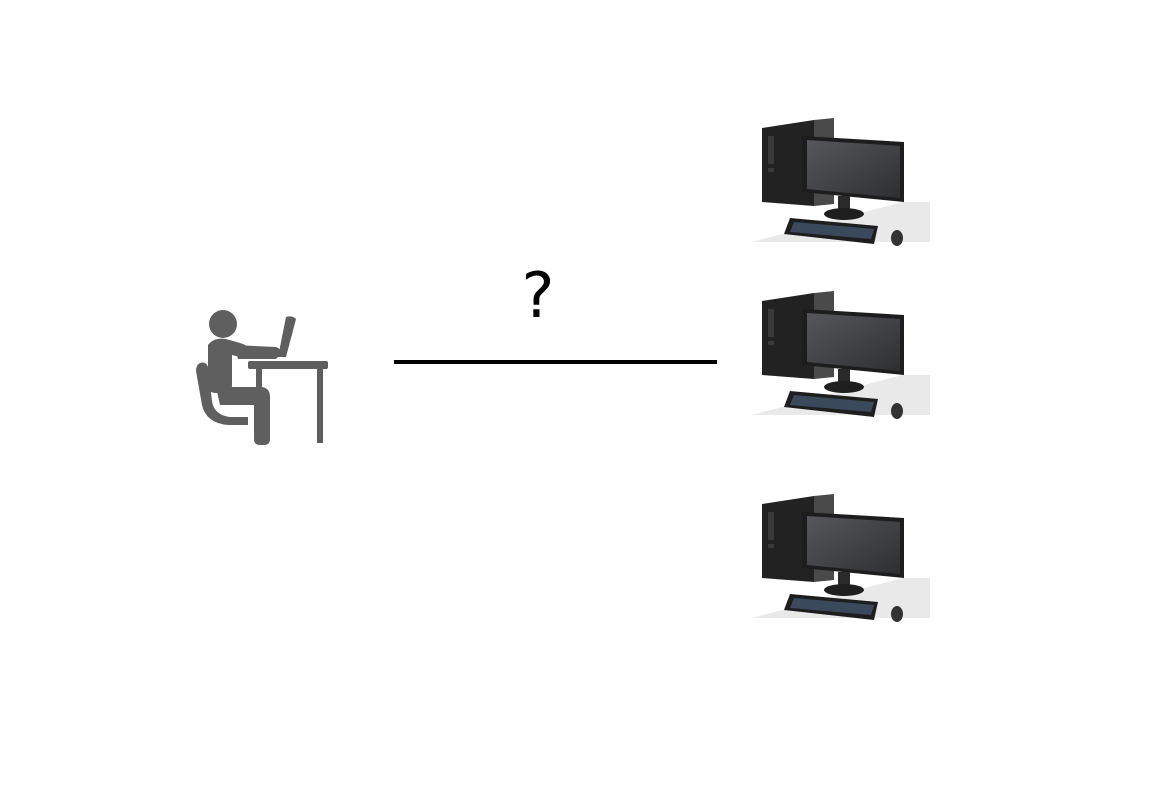 Image resolution: width=1152 pixels, height=798 pixels. I want to click on connector-line, so click(555, 362).